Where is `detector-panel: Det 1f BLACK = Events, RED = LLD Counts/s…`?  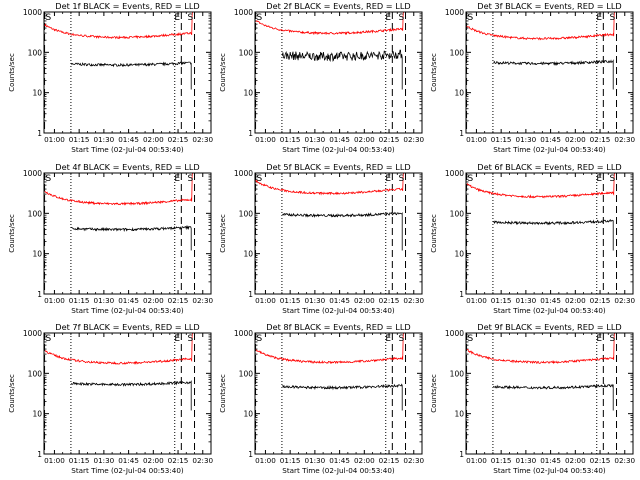
detector-panel: Det 1f BLACK = Events, RED = LLD Counts/s… is located at coordinates (111, 77).